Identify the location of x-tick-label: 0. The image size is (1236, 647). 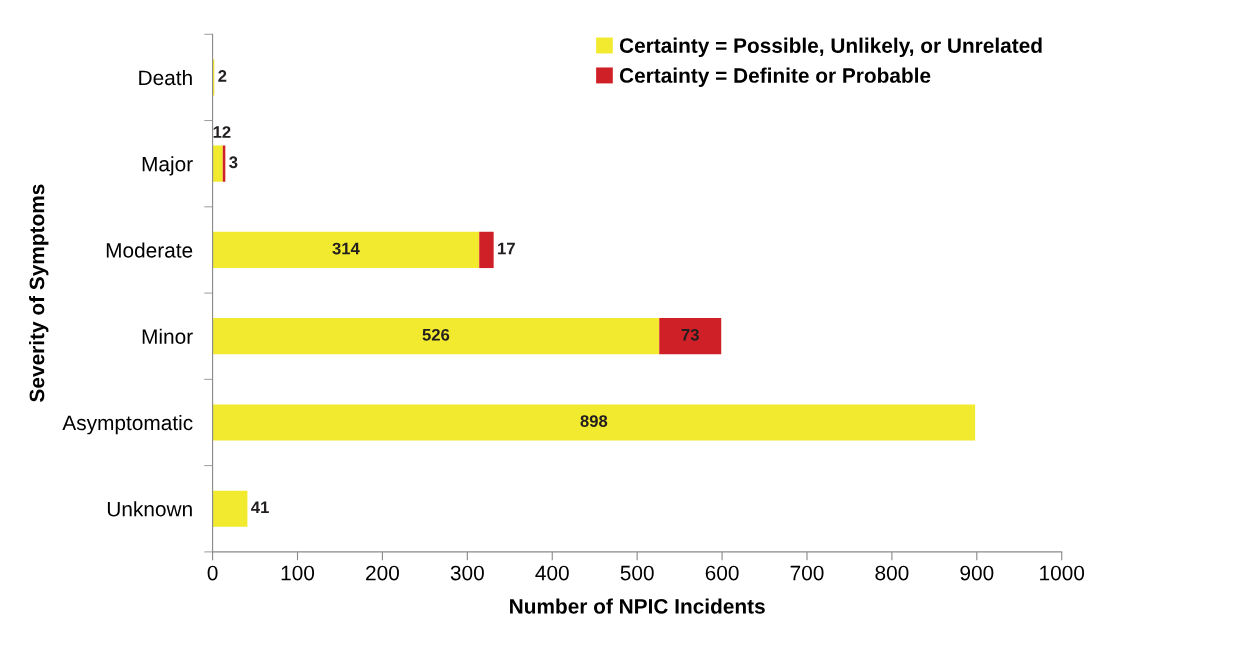
(212, 573).